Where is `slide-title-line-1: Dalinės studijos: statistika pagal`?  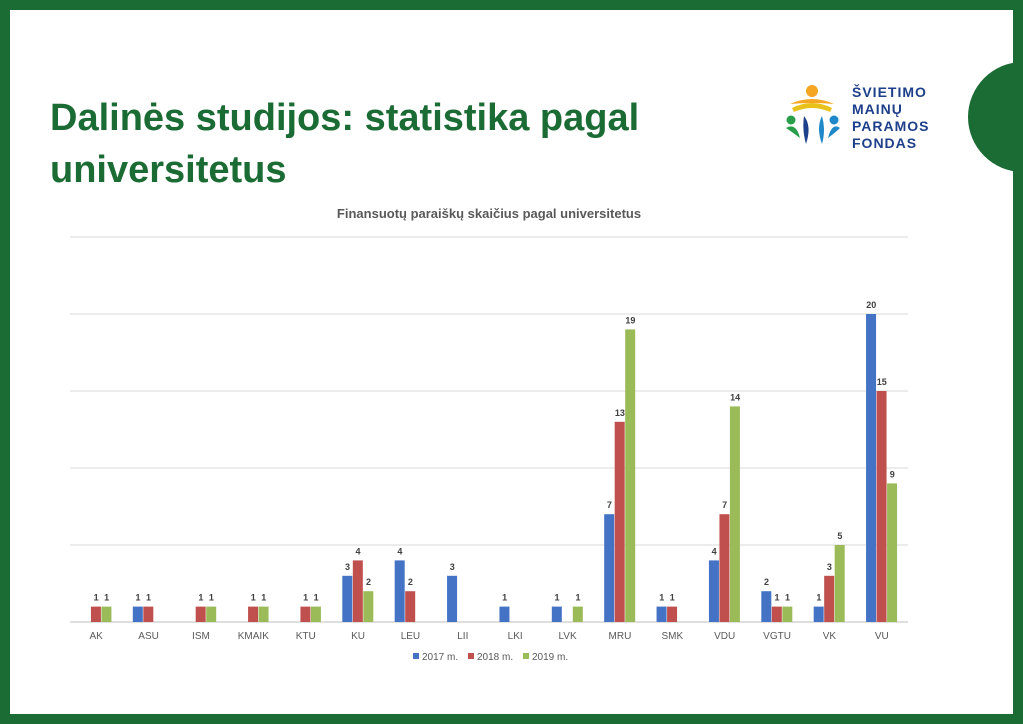
slide-title-line-1: Dalinės studijos: statistika pagal is located at coordinates (345, 118).